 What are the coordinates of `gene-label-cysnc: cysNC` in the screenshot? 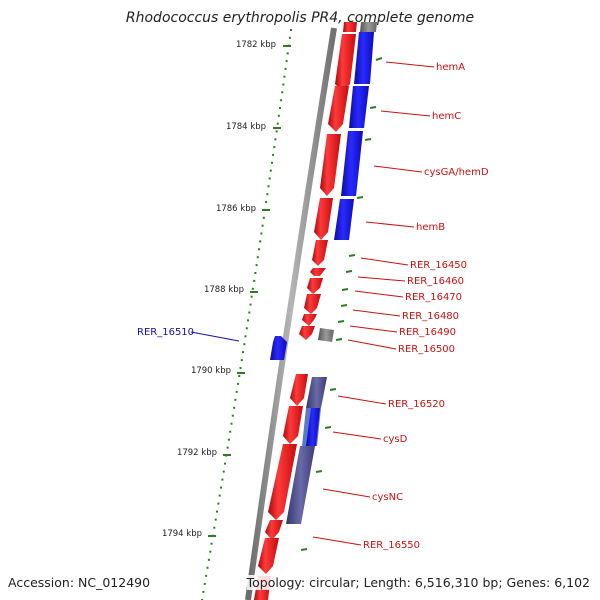 It's located at (387, 497).